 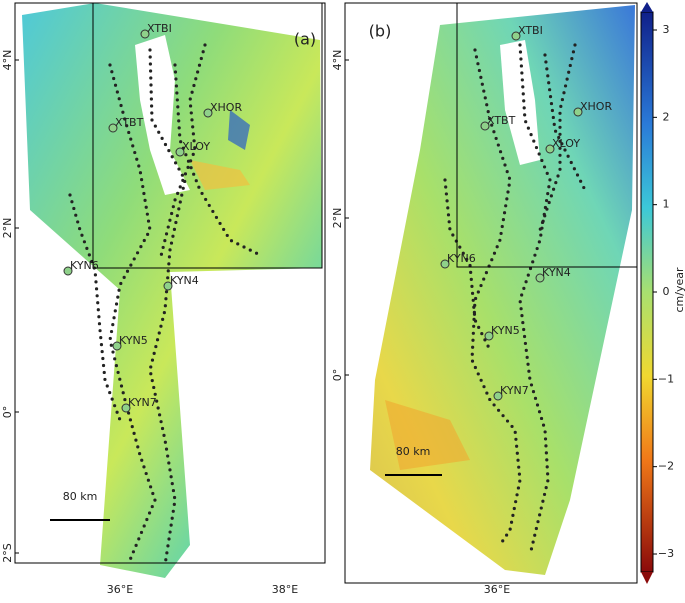 What do you see at coordinates (666, 204) in the screenshot?
I see `colorbar-tick-label: 1` at bounding box center [666, 204].